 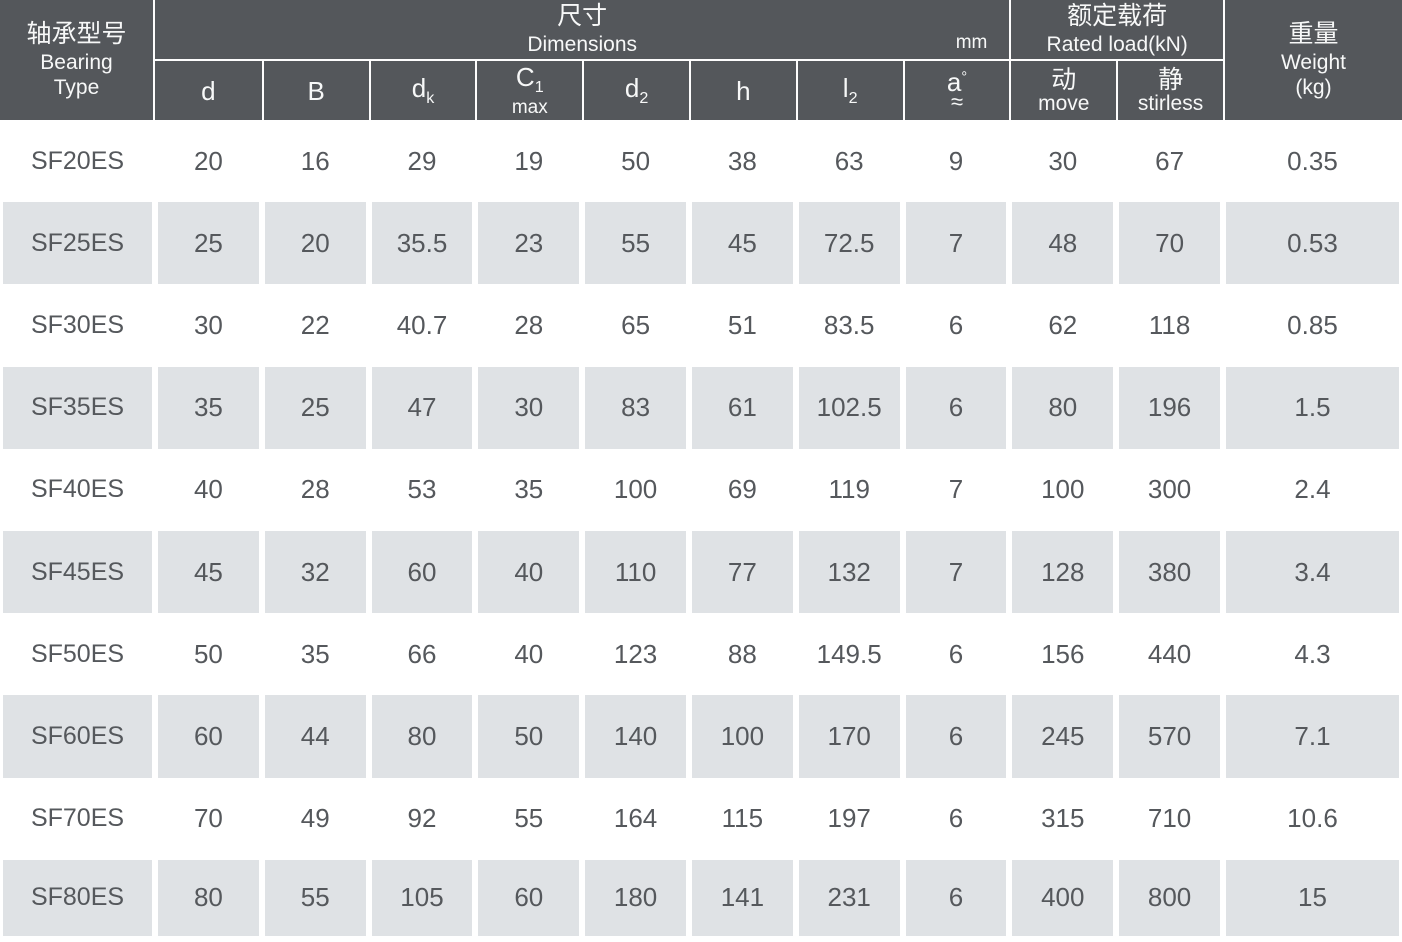 I want to click on weight-en: Weight, so click(x=1313, y=62).